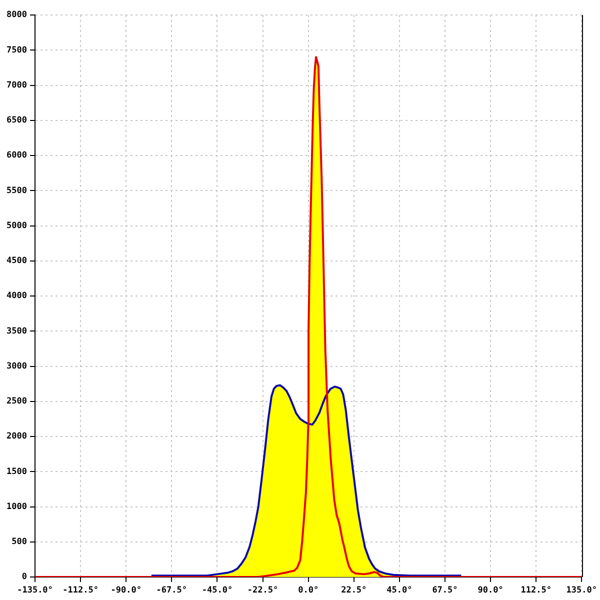 The height and width of the screenshot is (600, 600). Describe the element at coordinates (16, 121) in the screenshot. I see `y-tick-label: 6500` at that location.